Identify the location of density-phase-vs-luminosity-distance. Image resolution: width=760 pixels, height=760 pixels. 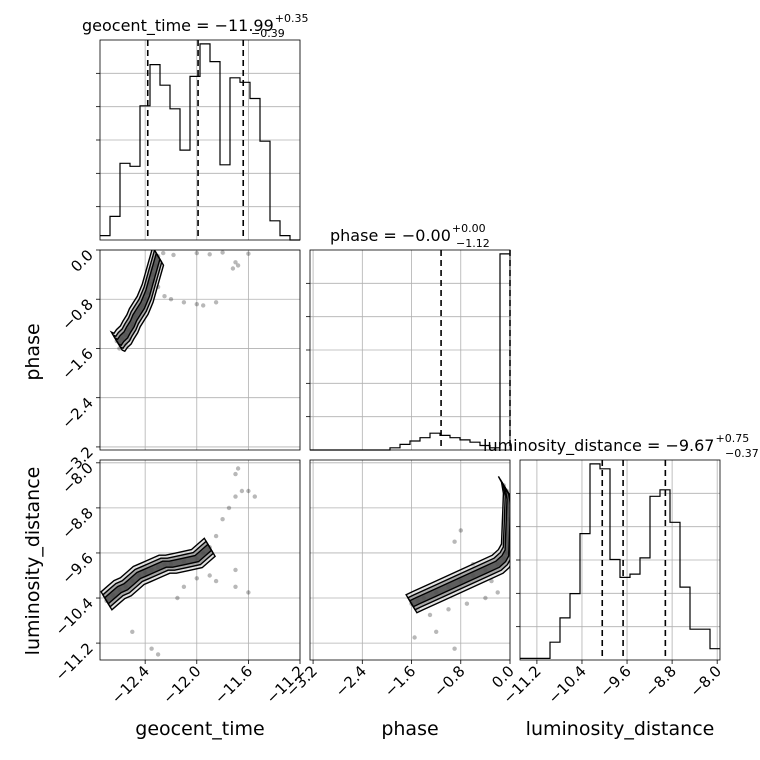
(457, 563).